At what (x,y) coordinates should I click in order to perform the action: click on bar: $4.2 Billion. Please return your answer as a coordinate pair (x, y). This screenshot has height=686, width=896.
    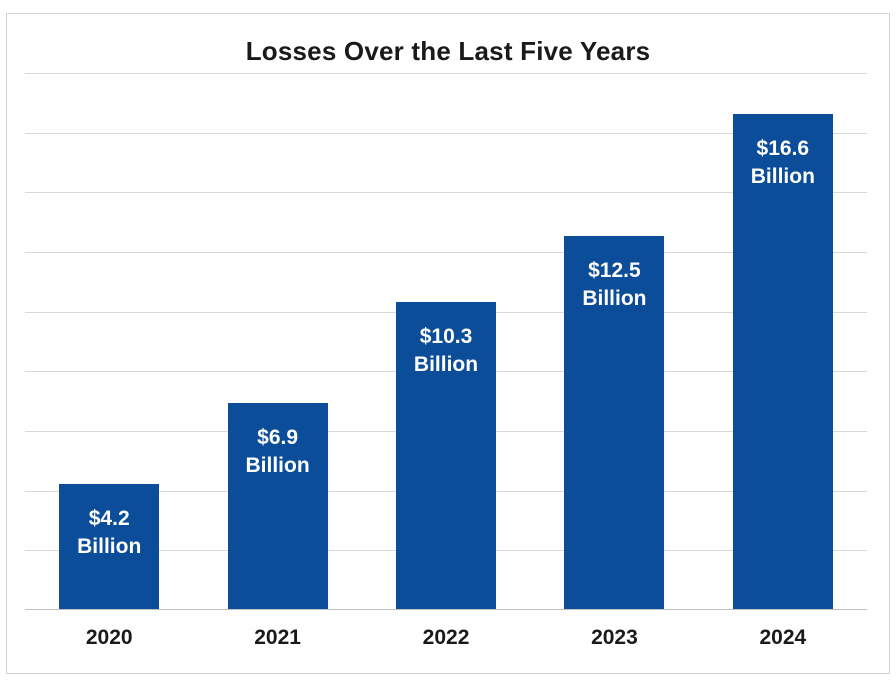
    Looking at the image, I should click on (109, 546).